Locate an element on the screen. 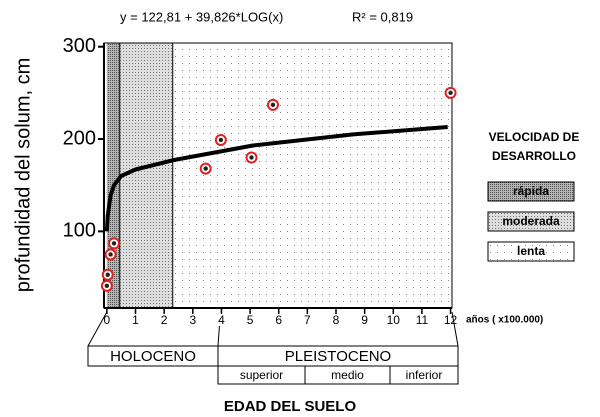  subperiod-label: inferior is located at coordinates (424, 375).